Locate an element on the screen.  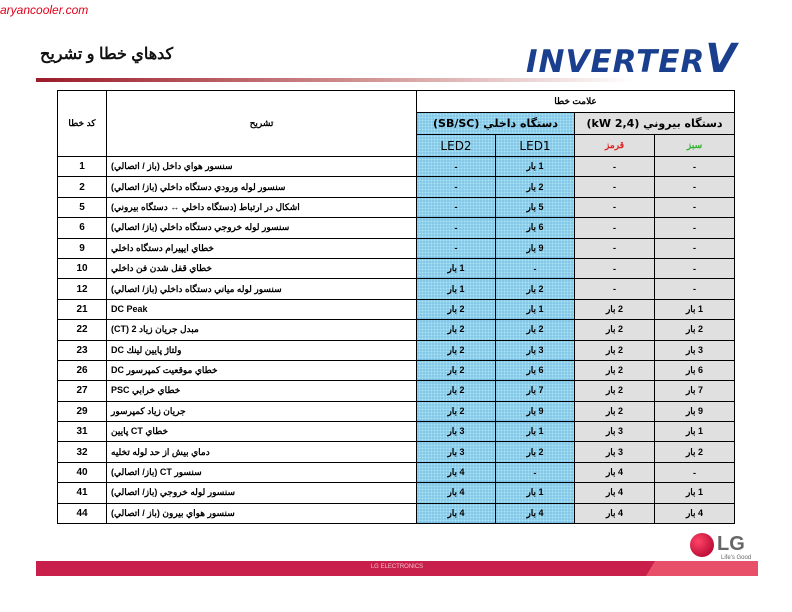
error-code: 31 is located at coordinates (82, 432).